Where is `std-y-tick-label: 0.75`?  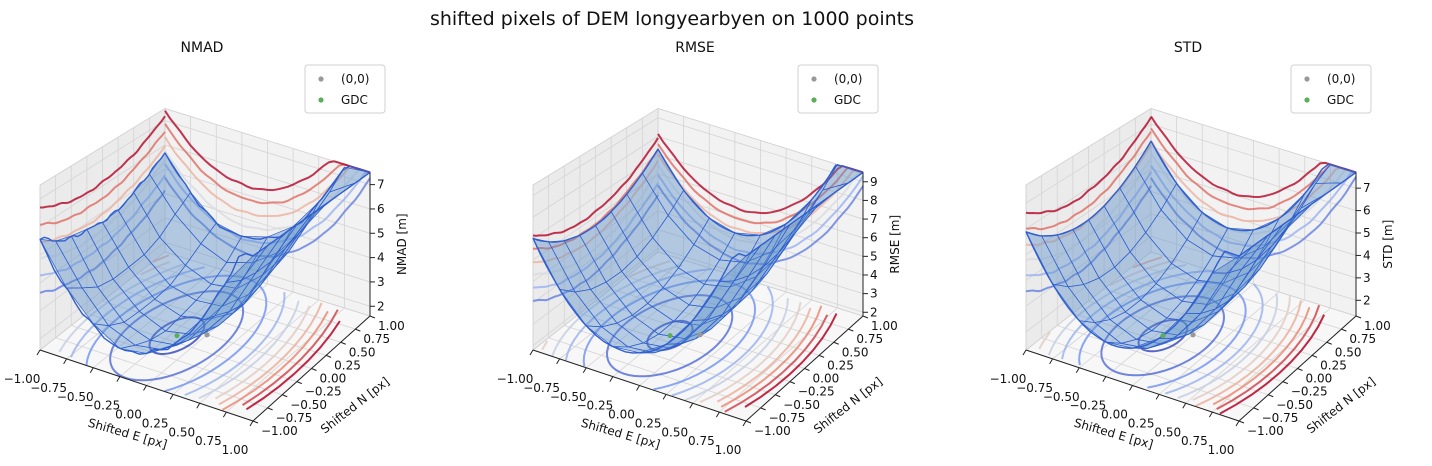
std-y-tick-label: 0.75 is located at coordinates (1362, 339).